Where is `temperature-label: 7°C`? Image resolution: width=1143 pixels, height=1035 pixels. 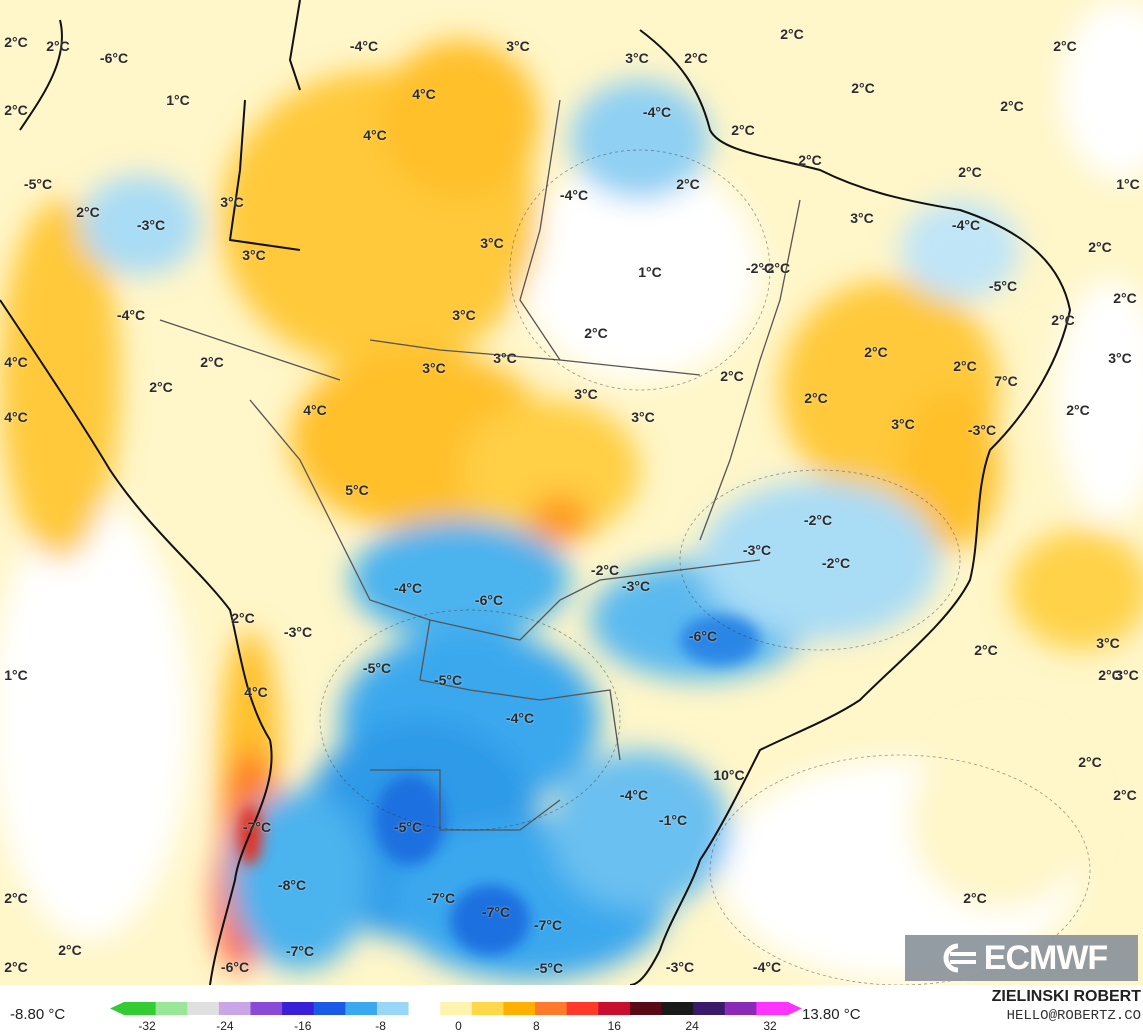 temperature-label: 7°C is located at coordinates (1006, 381).